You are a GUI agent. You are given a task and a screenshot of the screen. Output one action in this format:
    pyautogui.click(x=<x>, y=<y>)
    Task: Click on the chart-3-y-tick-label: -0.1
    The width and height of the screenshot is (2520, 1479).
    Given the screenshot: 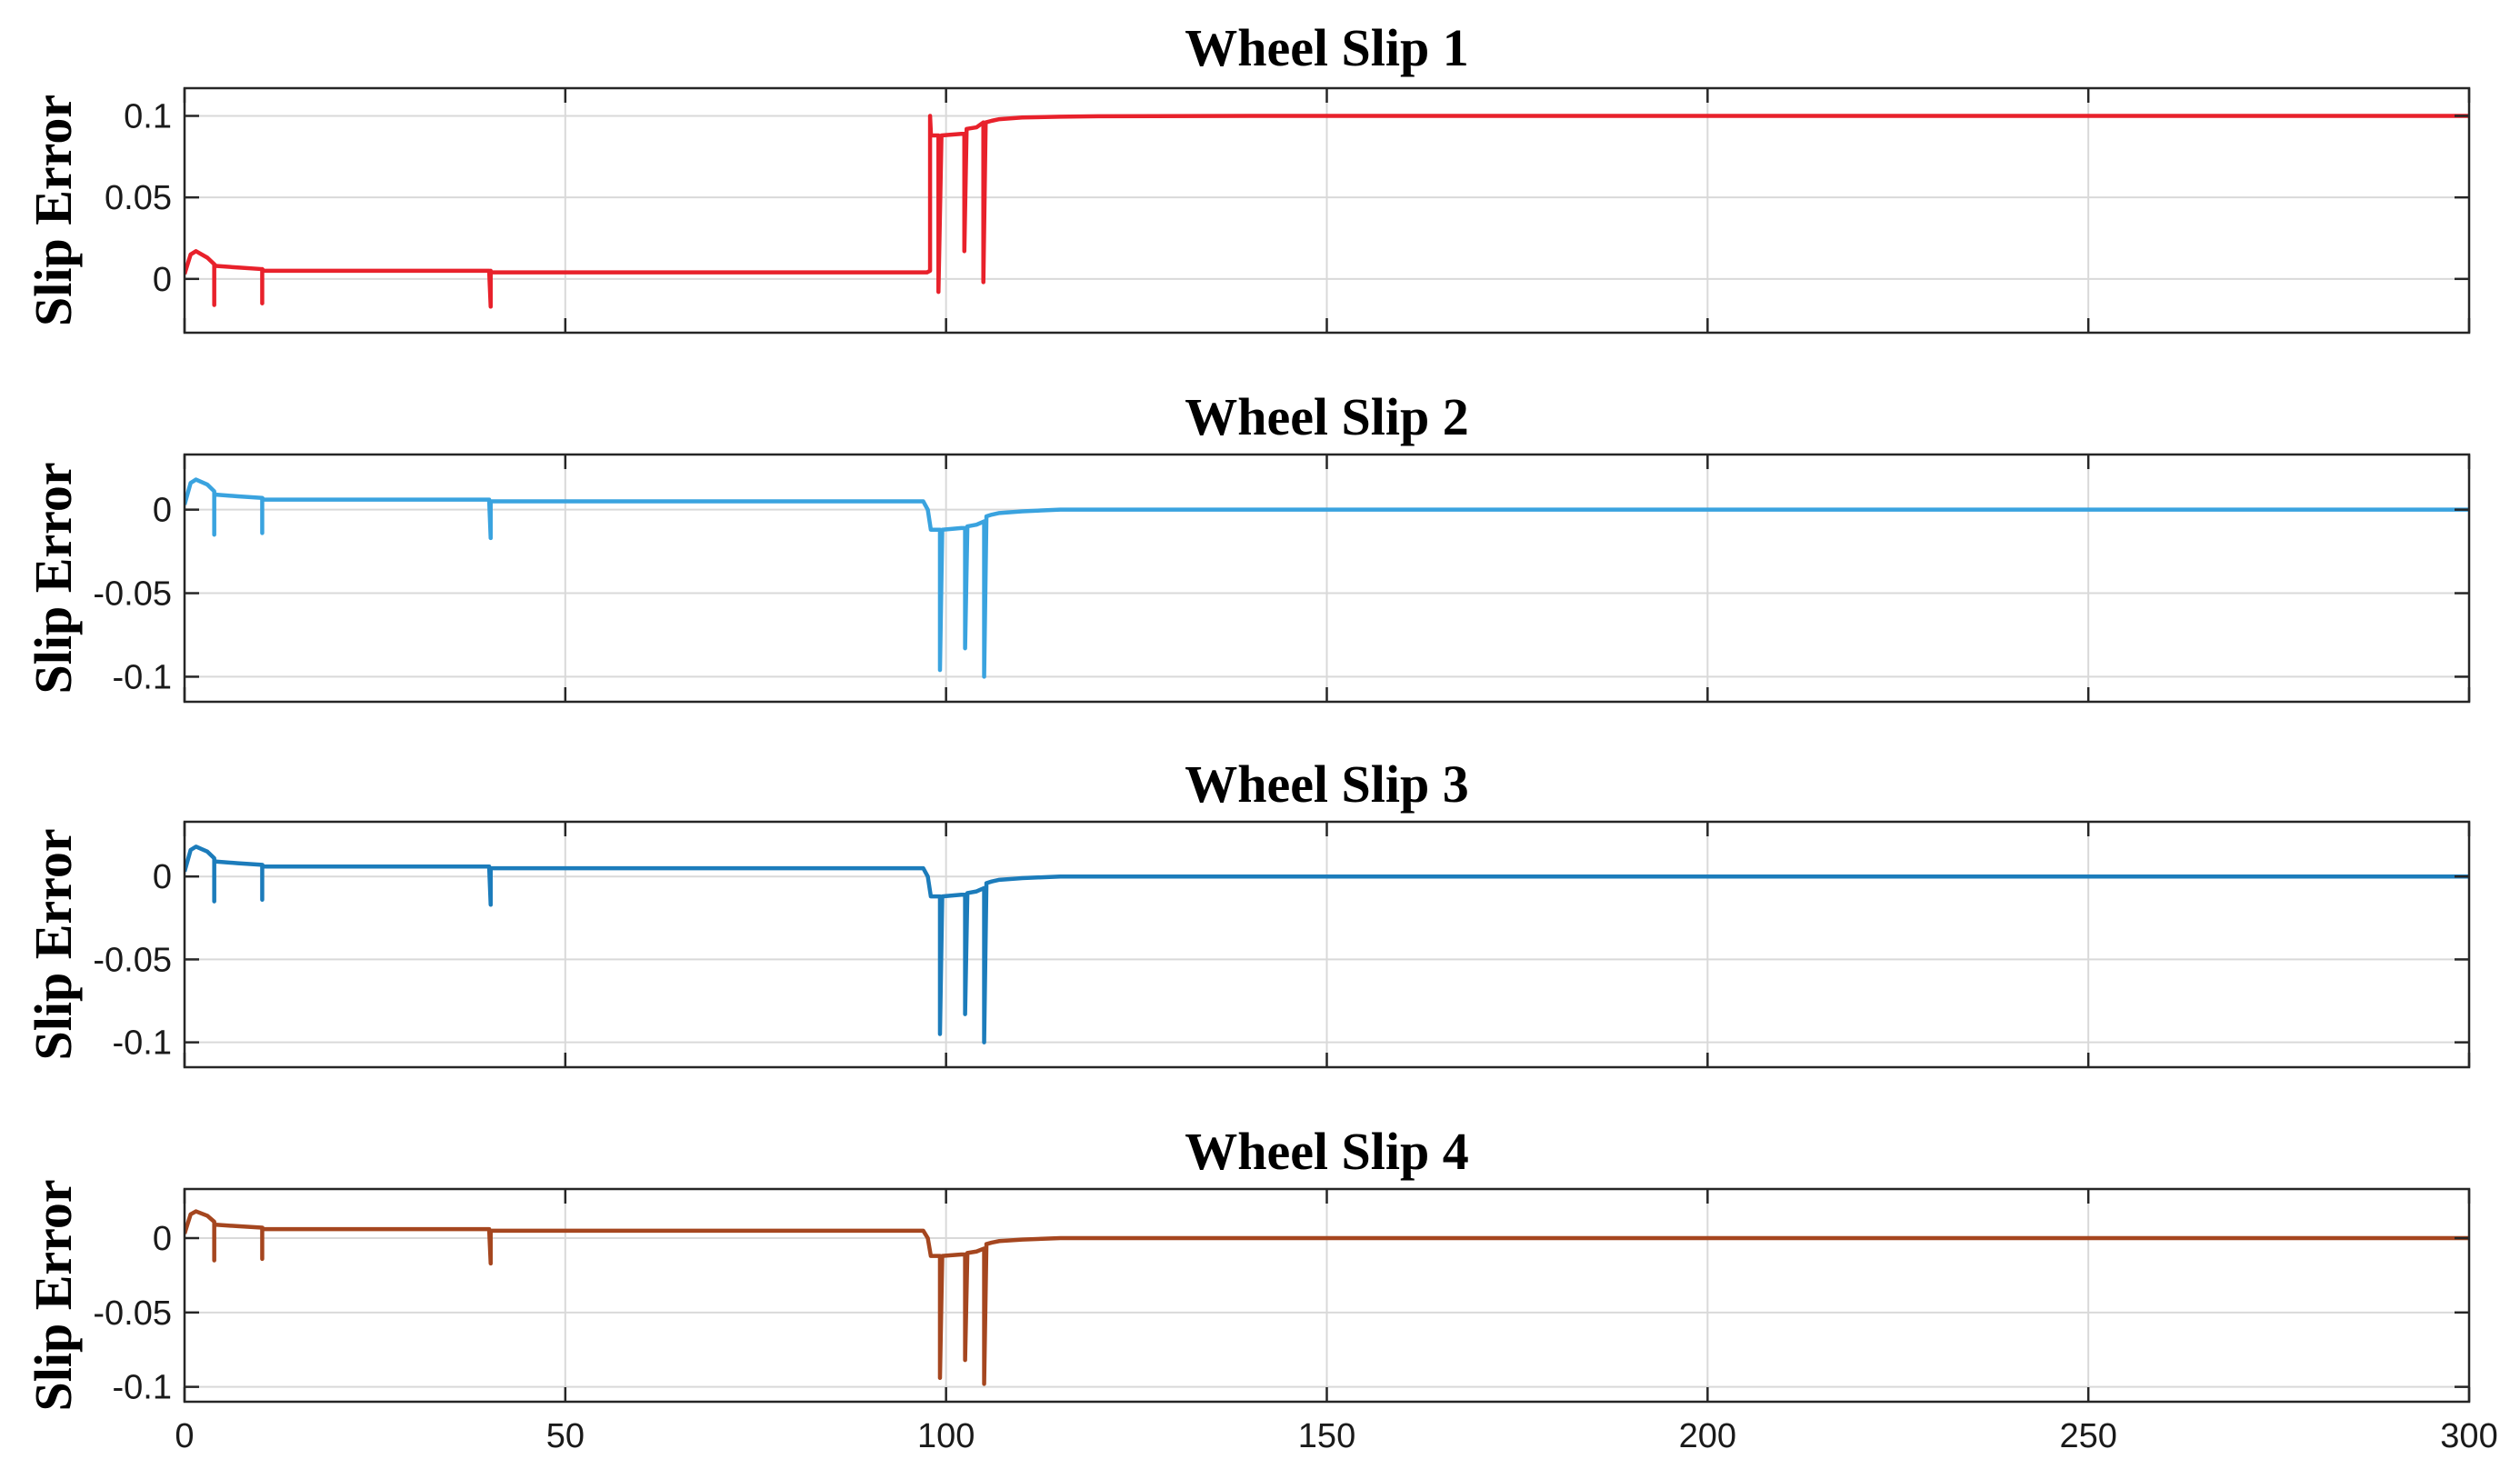 What is the action you would take?
    pyautogui.click(x=142, y=1043)
    